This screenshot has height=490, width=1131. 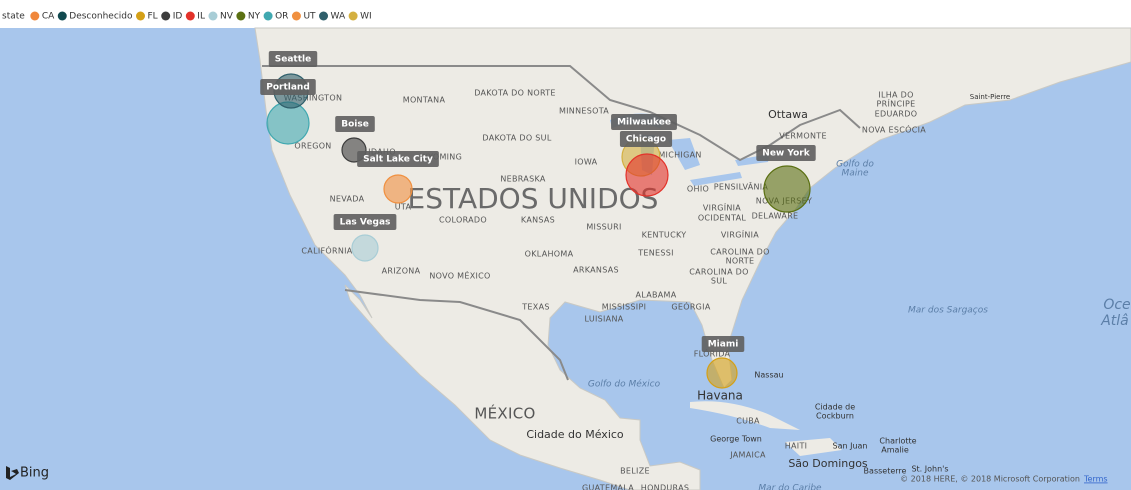 I want to click on map-label: WASHINGTON, so click(x=313, y=98).